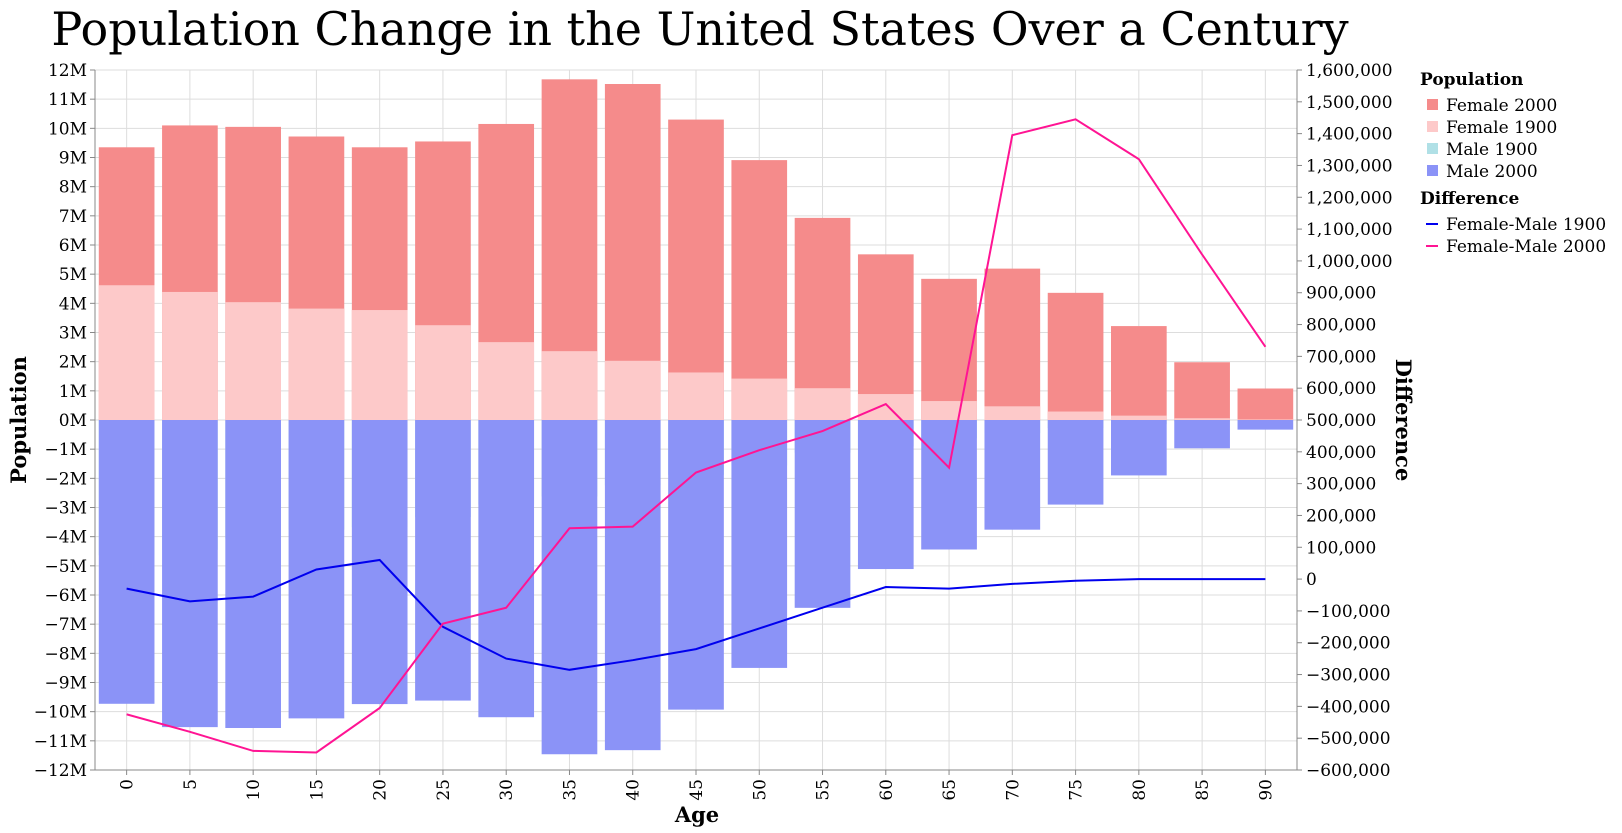 The width and height of the screenshot is (1622, 833). Describe the element at coordinates (254, 790) in the screenshot. I see `x-tick-label: 10` at that location.